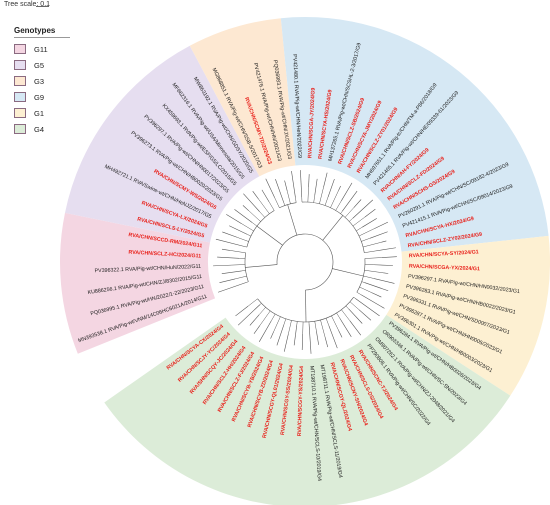  What do you see at coordinates (468, 315) in the screenshot?
I see `sector-g1` at bounding box center [468, 315].